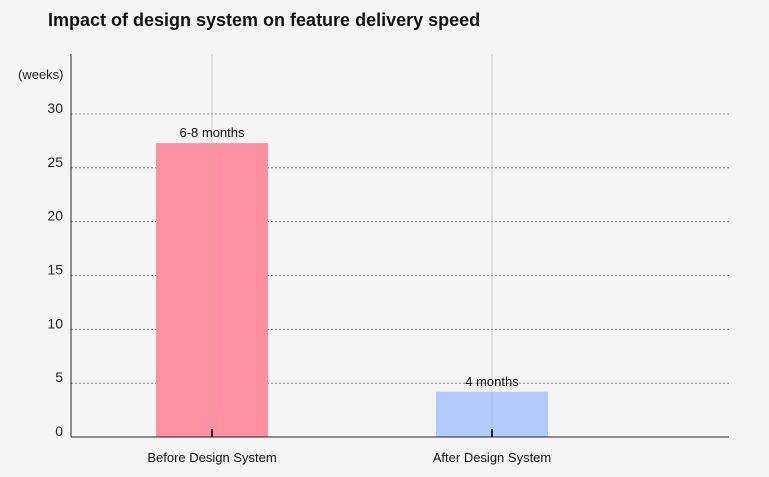 The width and height of the screenshot is (769, 477). I want to click on y-tick-label: 0, so click(59, 431).